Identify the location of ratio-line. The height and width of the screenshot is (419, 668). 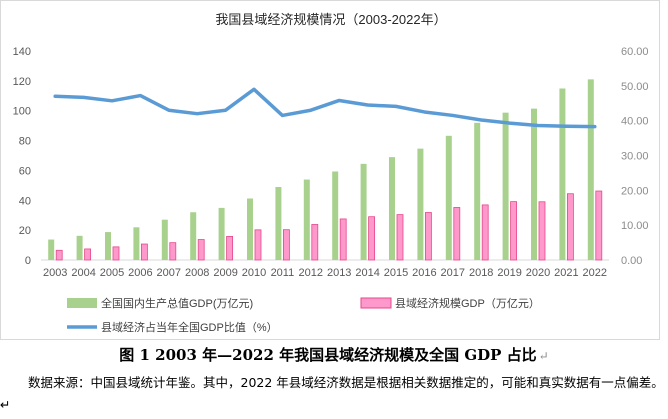
(325, 108).